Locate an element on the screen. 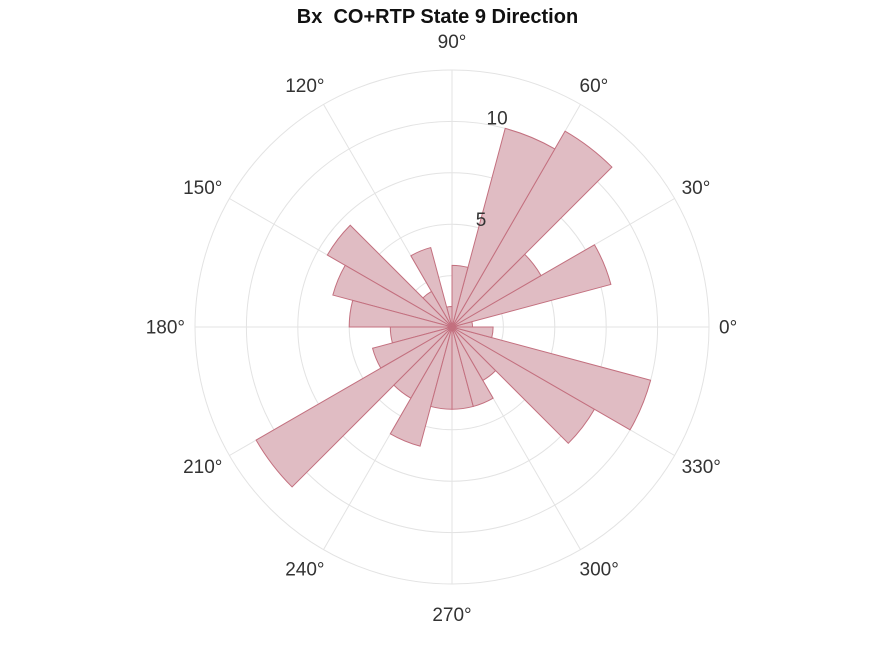  angle-tick-label: 60° is located at coordinates (594, 86).